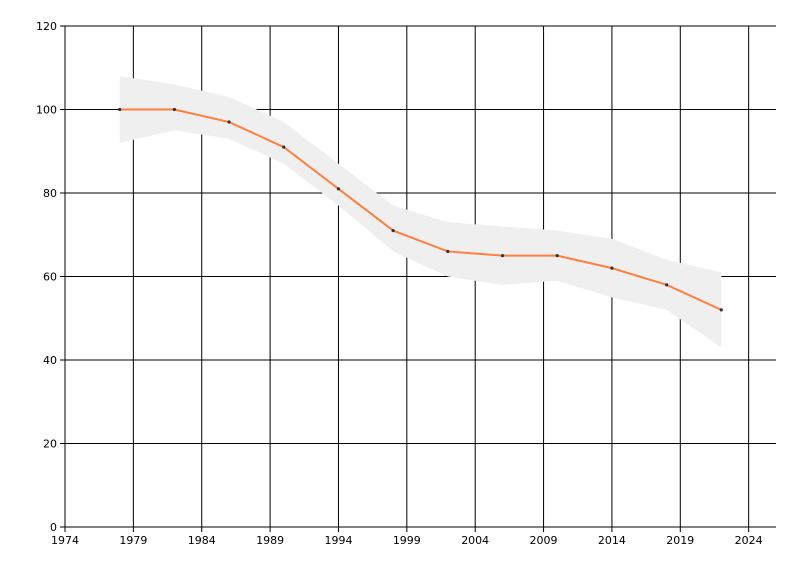 This screenshot has width=800, height=576. I want to click on data-point-2002, so click(448, 251).